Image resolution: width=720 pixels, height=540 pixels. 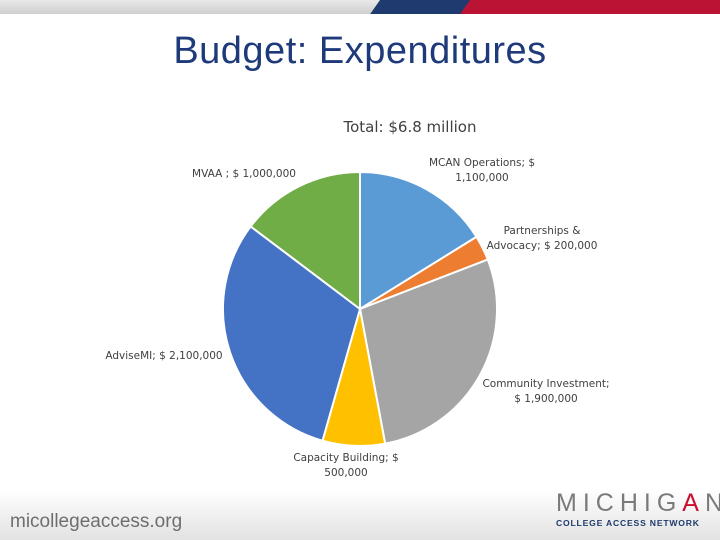 What do you see at coordinates (360, 7) in the screenshot?
I see `header-band` at bounding box center [360, 7].